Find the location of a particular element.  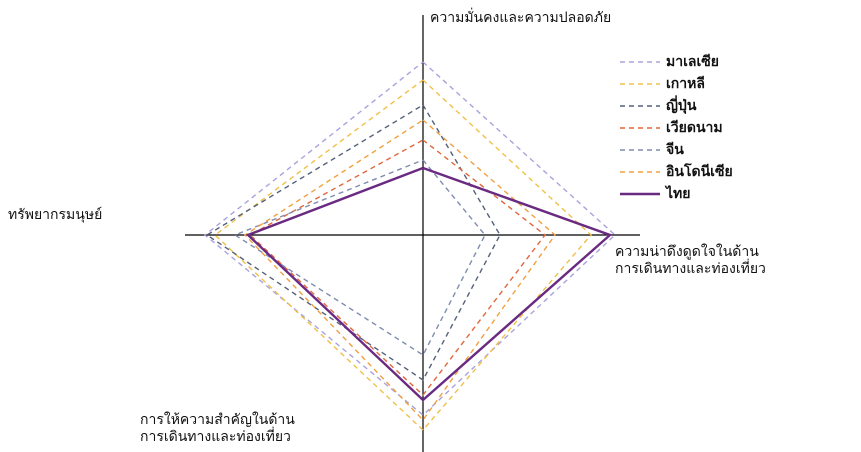

legend-label: เวียดนาม is located at coordinates (694, 128).